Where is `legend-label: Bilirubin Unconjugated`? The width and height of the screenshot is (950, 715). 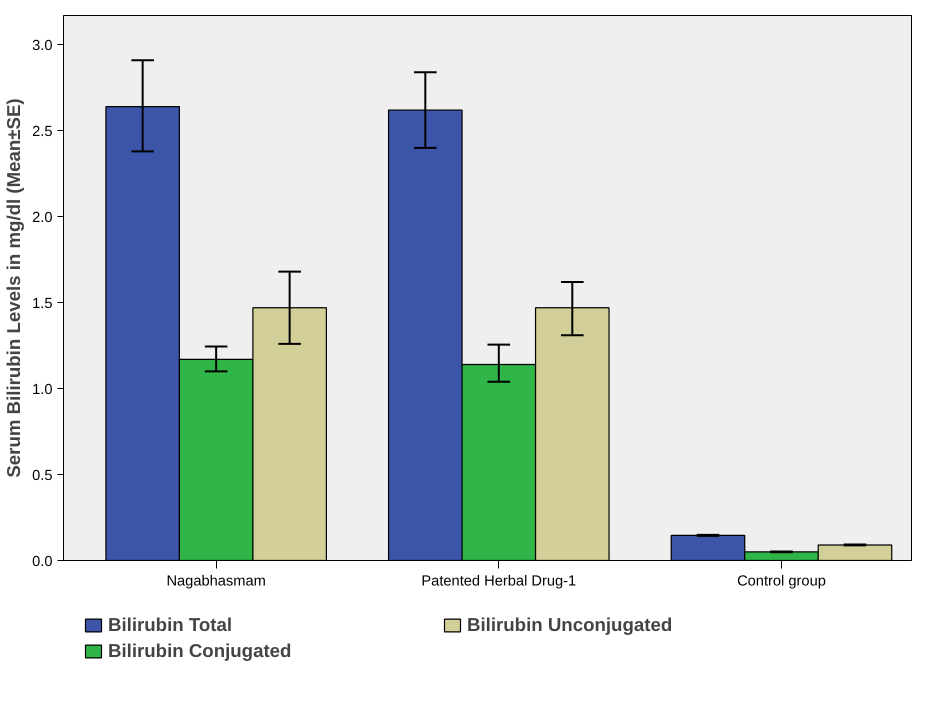 legend-label: Bilirubin Unconjugated is located at coordinates (570, 625).